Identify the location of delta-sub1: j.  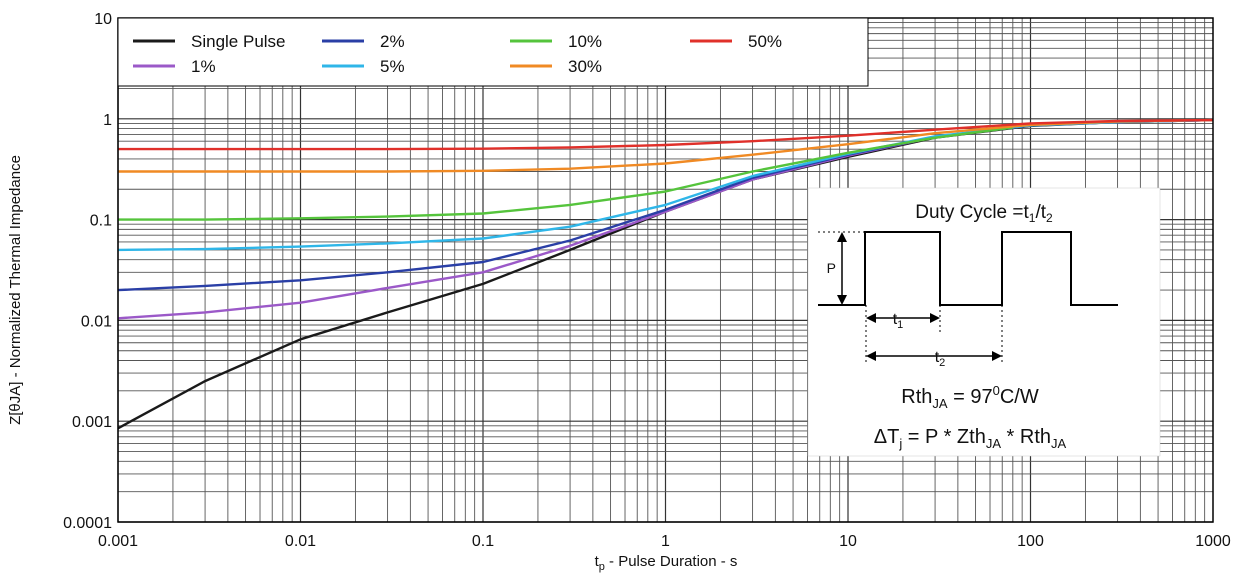
(900, 443).